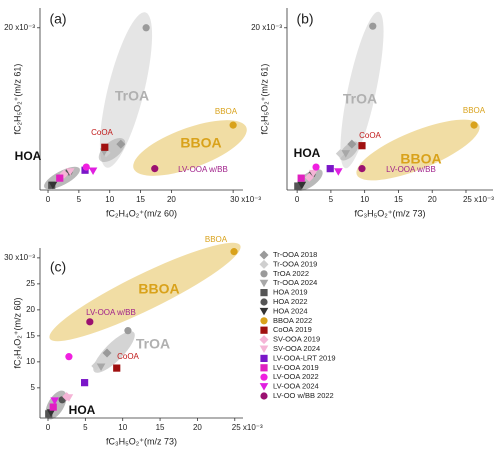  What do you see at coordinates (292, 329) in the screenshot?
I see `legend-label: CoOA 2019` at bounding box center [292, 329].